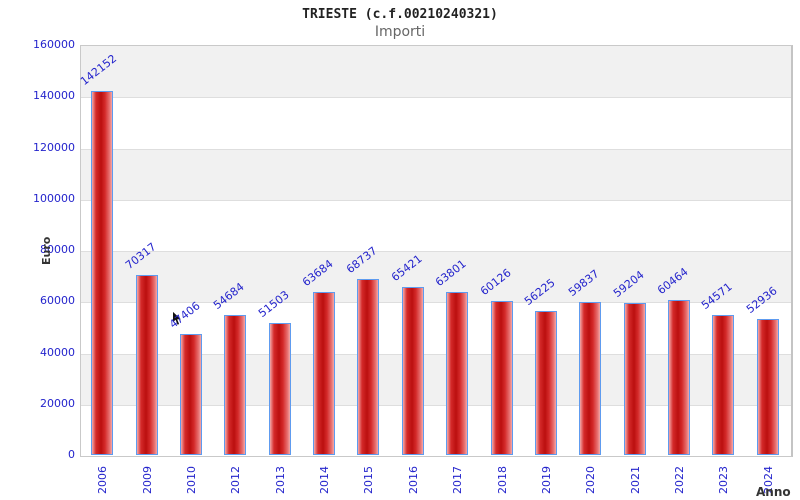  I want to click on bar-2016, so click(412, 371).